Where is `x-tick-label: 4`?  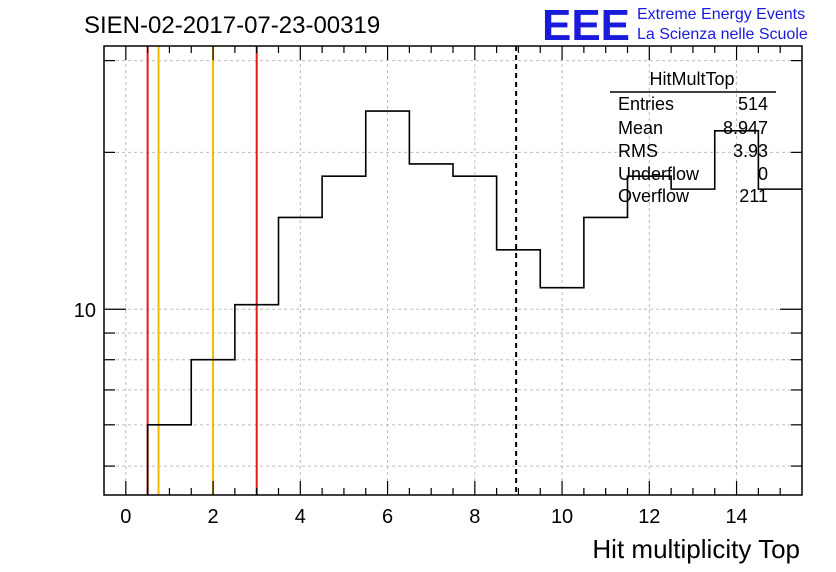
x-tick-label: 4 is located at coordinates (300, 517).